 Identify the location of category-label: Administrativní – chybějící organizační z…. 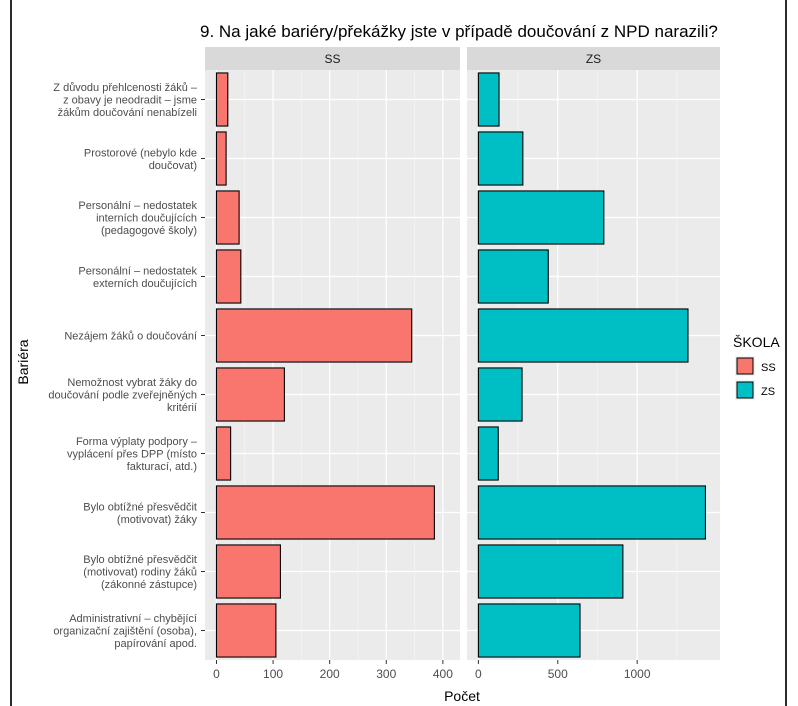
(125, 631).